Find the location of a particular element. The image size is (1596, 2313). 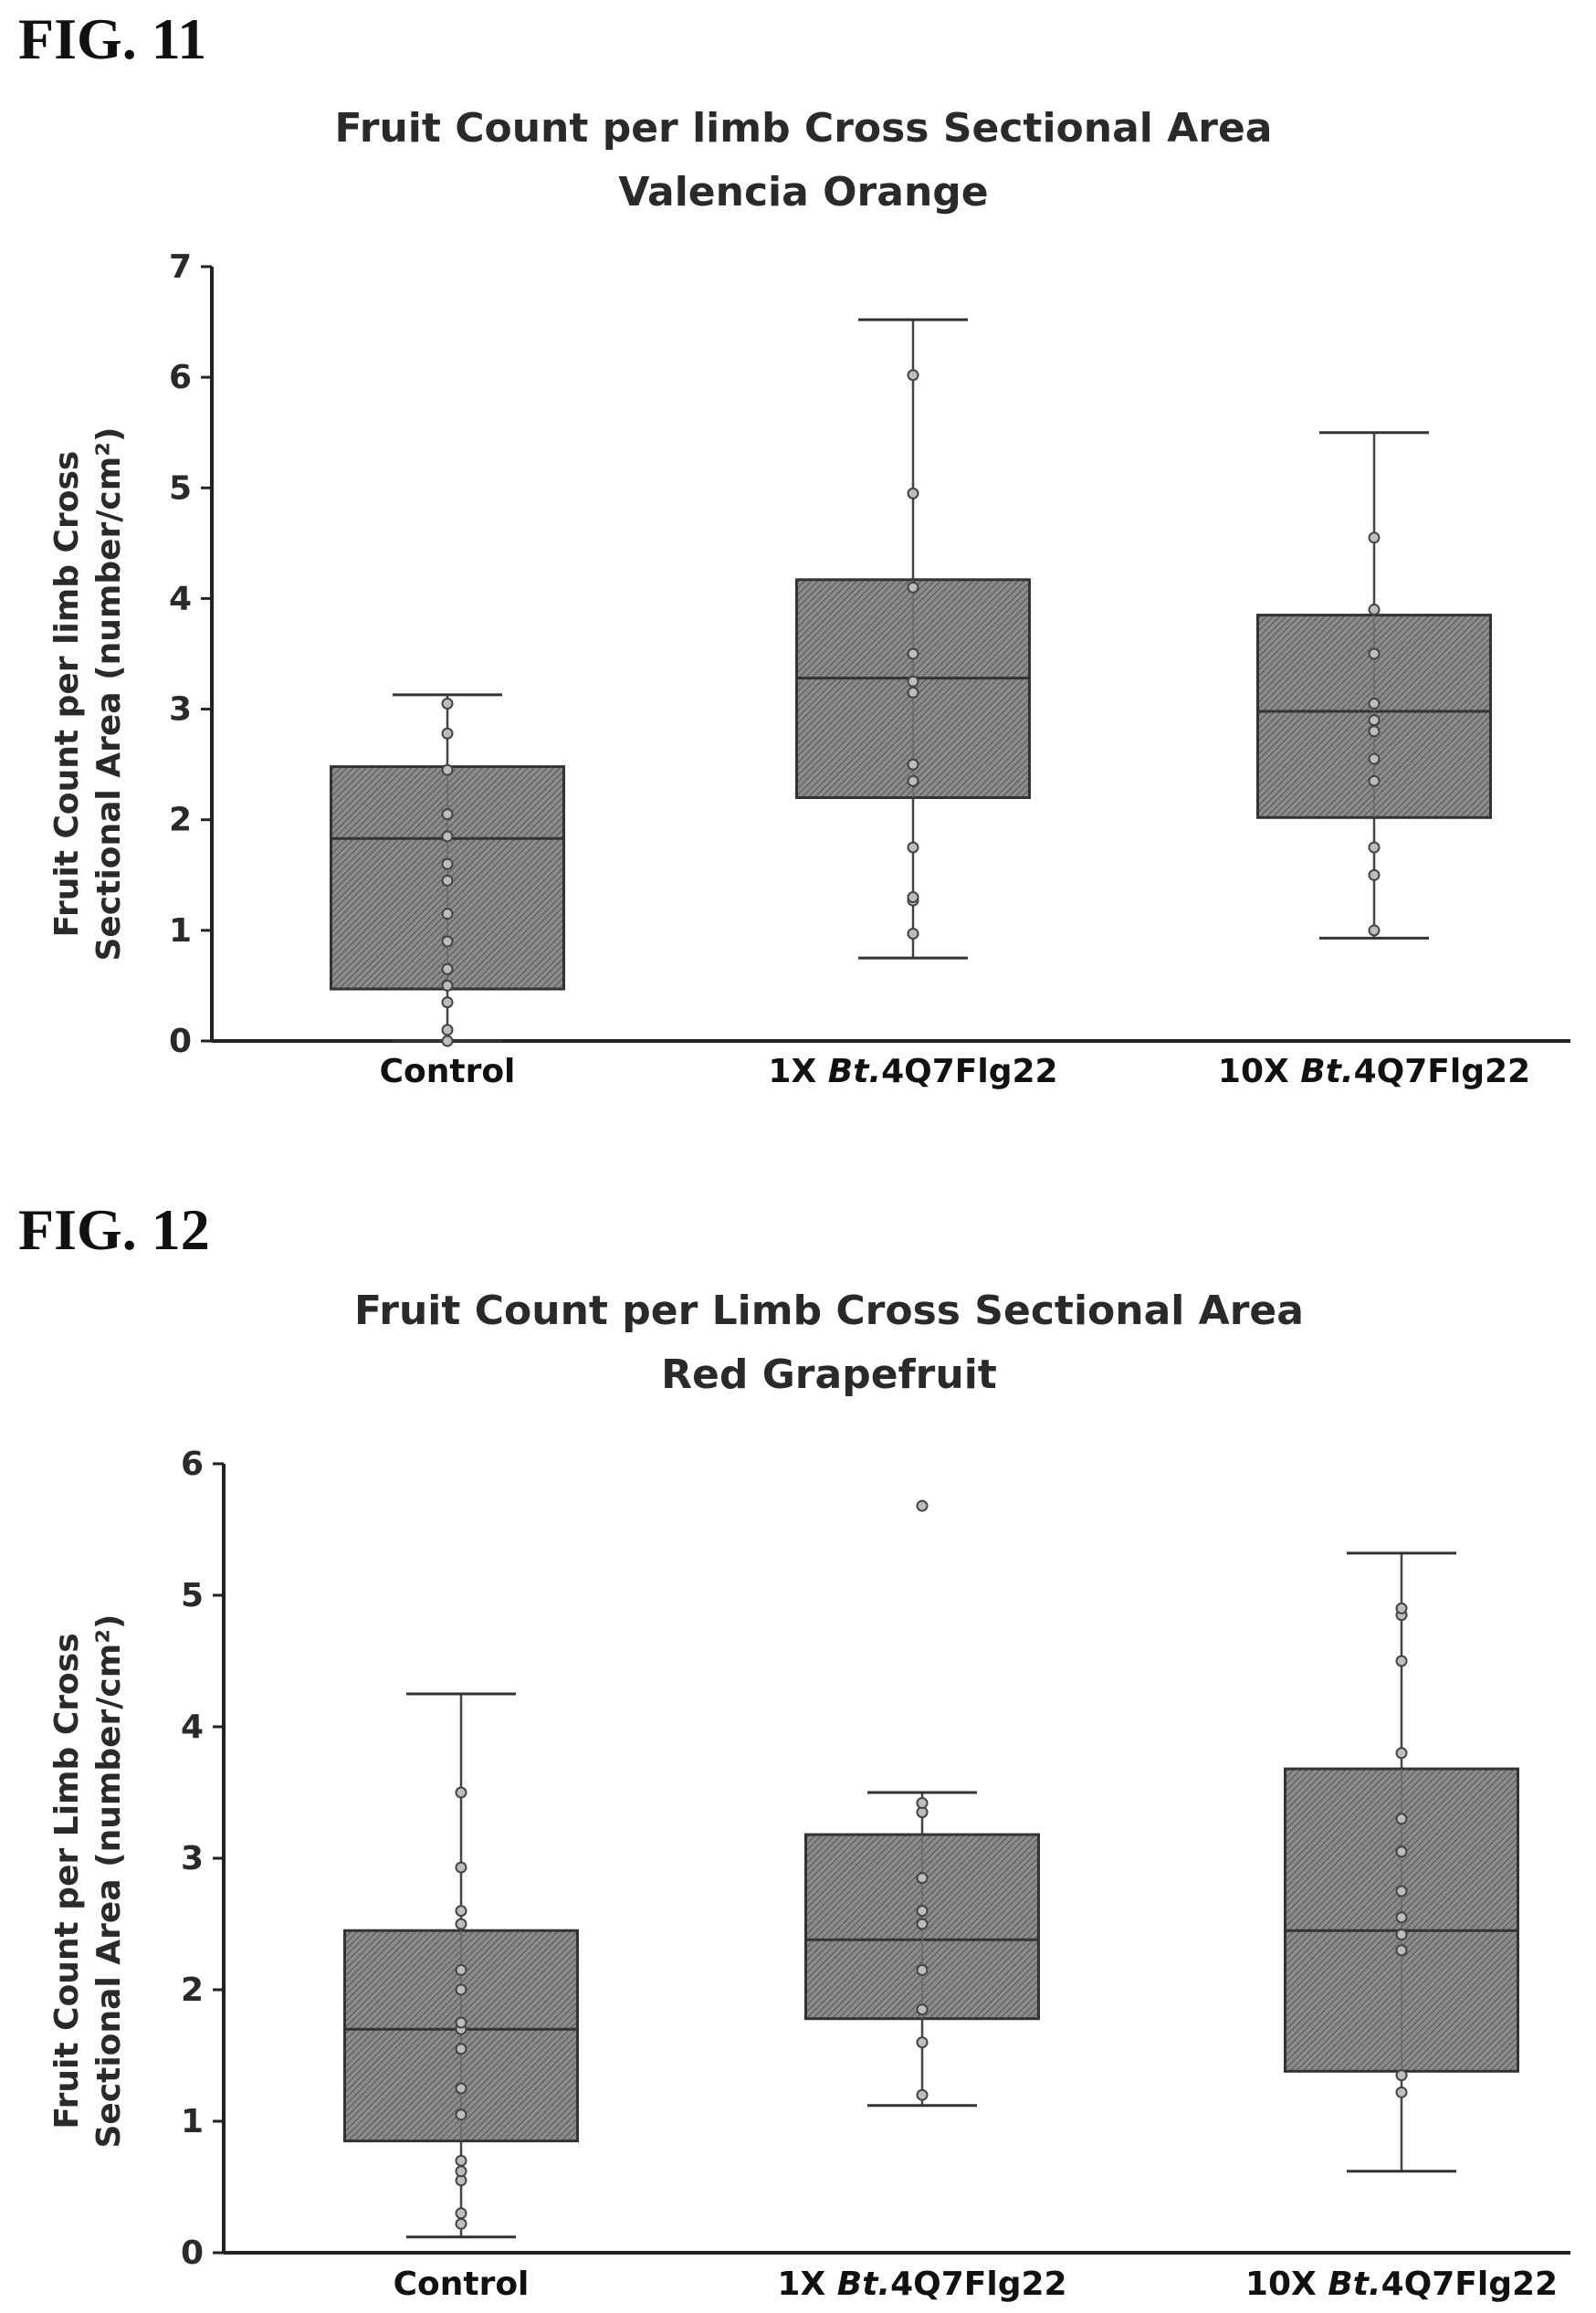

figure-label-12: FIG. 12 is located at coordinates (114, 1229).